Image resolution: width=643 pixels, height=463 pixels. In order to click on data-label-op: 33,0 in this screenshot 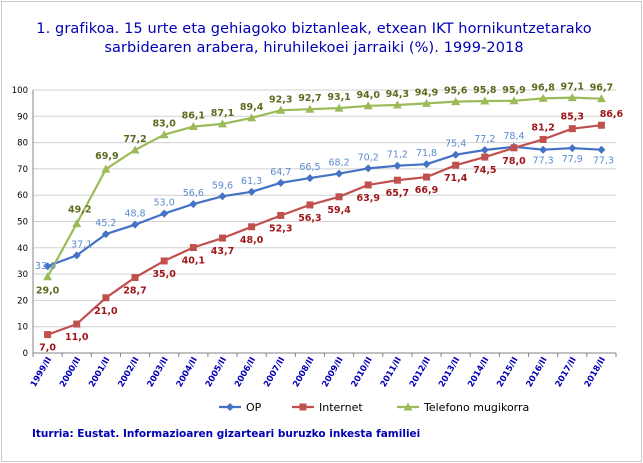, I will do `click(45, 266)`.